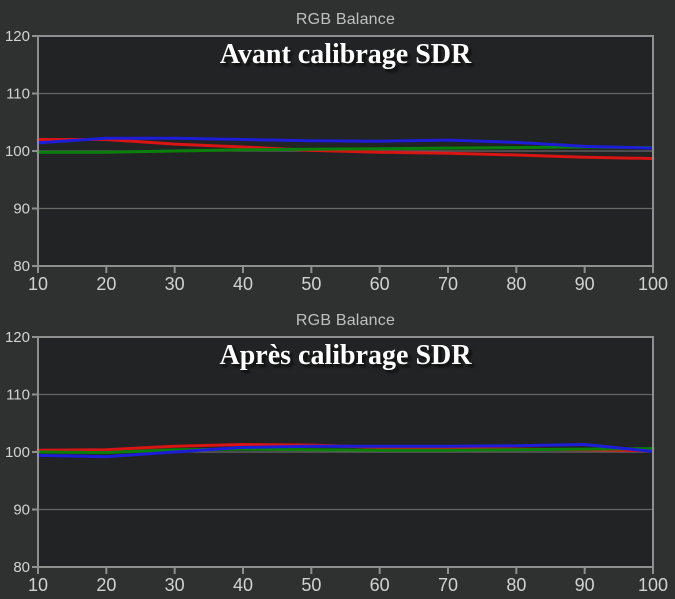  I want to click on series-line-red, so click(345, 149).